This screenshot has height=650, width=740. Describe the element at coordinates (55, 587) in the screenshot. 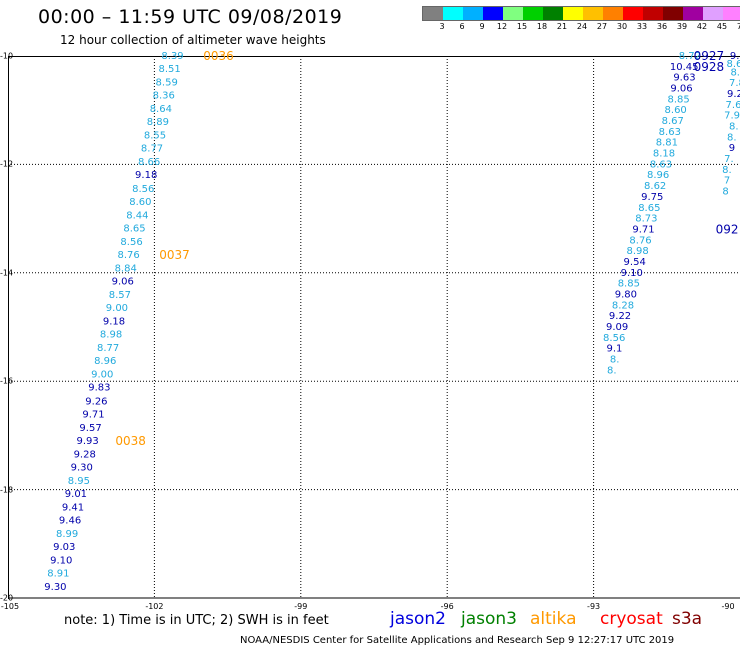

I see `wave-height-value: 9.30` at that location.